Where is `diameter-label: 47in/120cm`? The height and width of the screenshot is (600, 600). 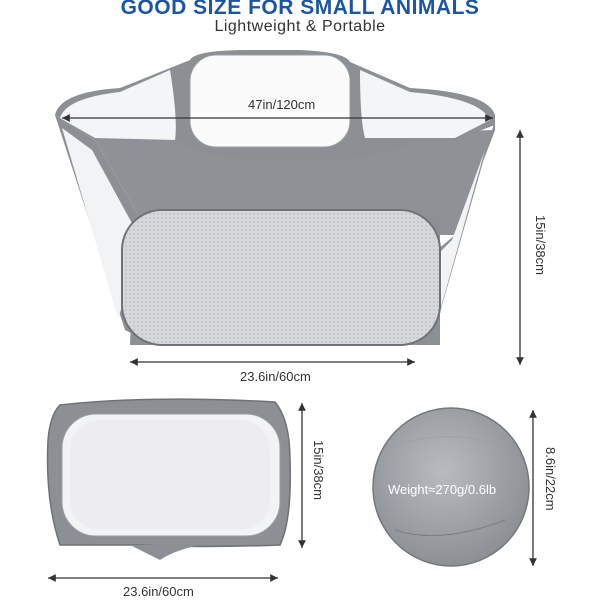
diameter-label: 47in/120cm is located at coordinates (282, 104).